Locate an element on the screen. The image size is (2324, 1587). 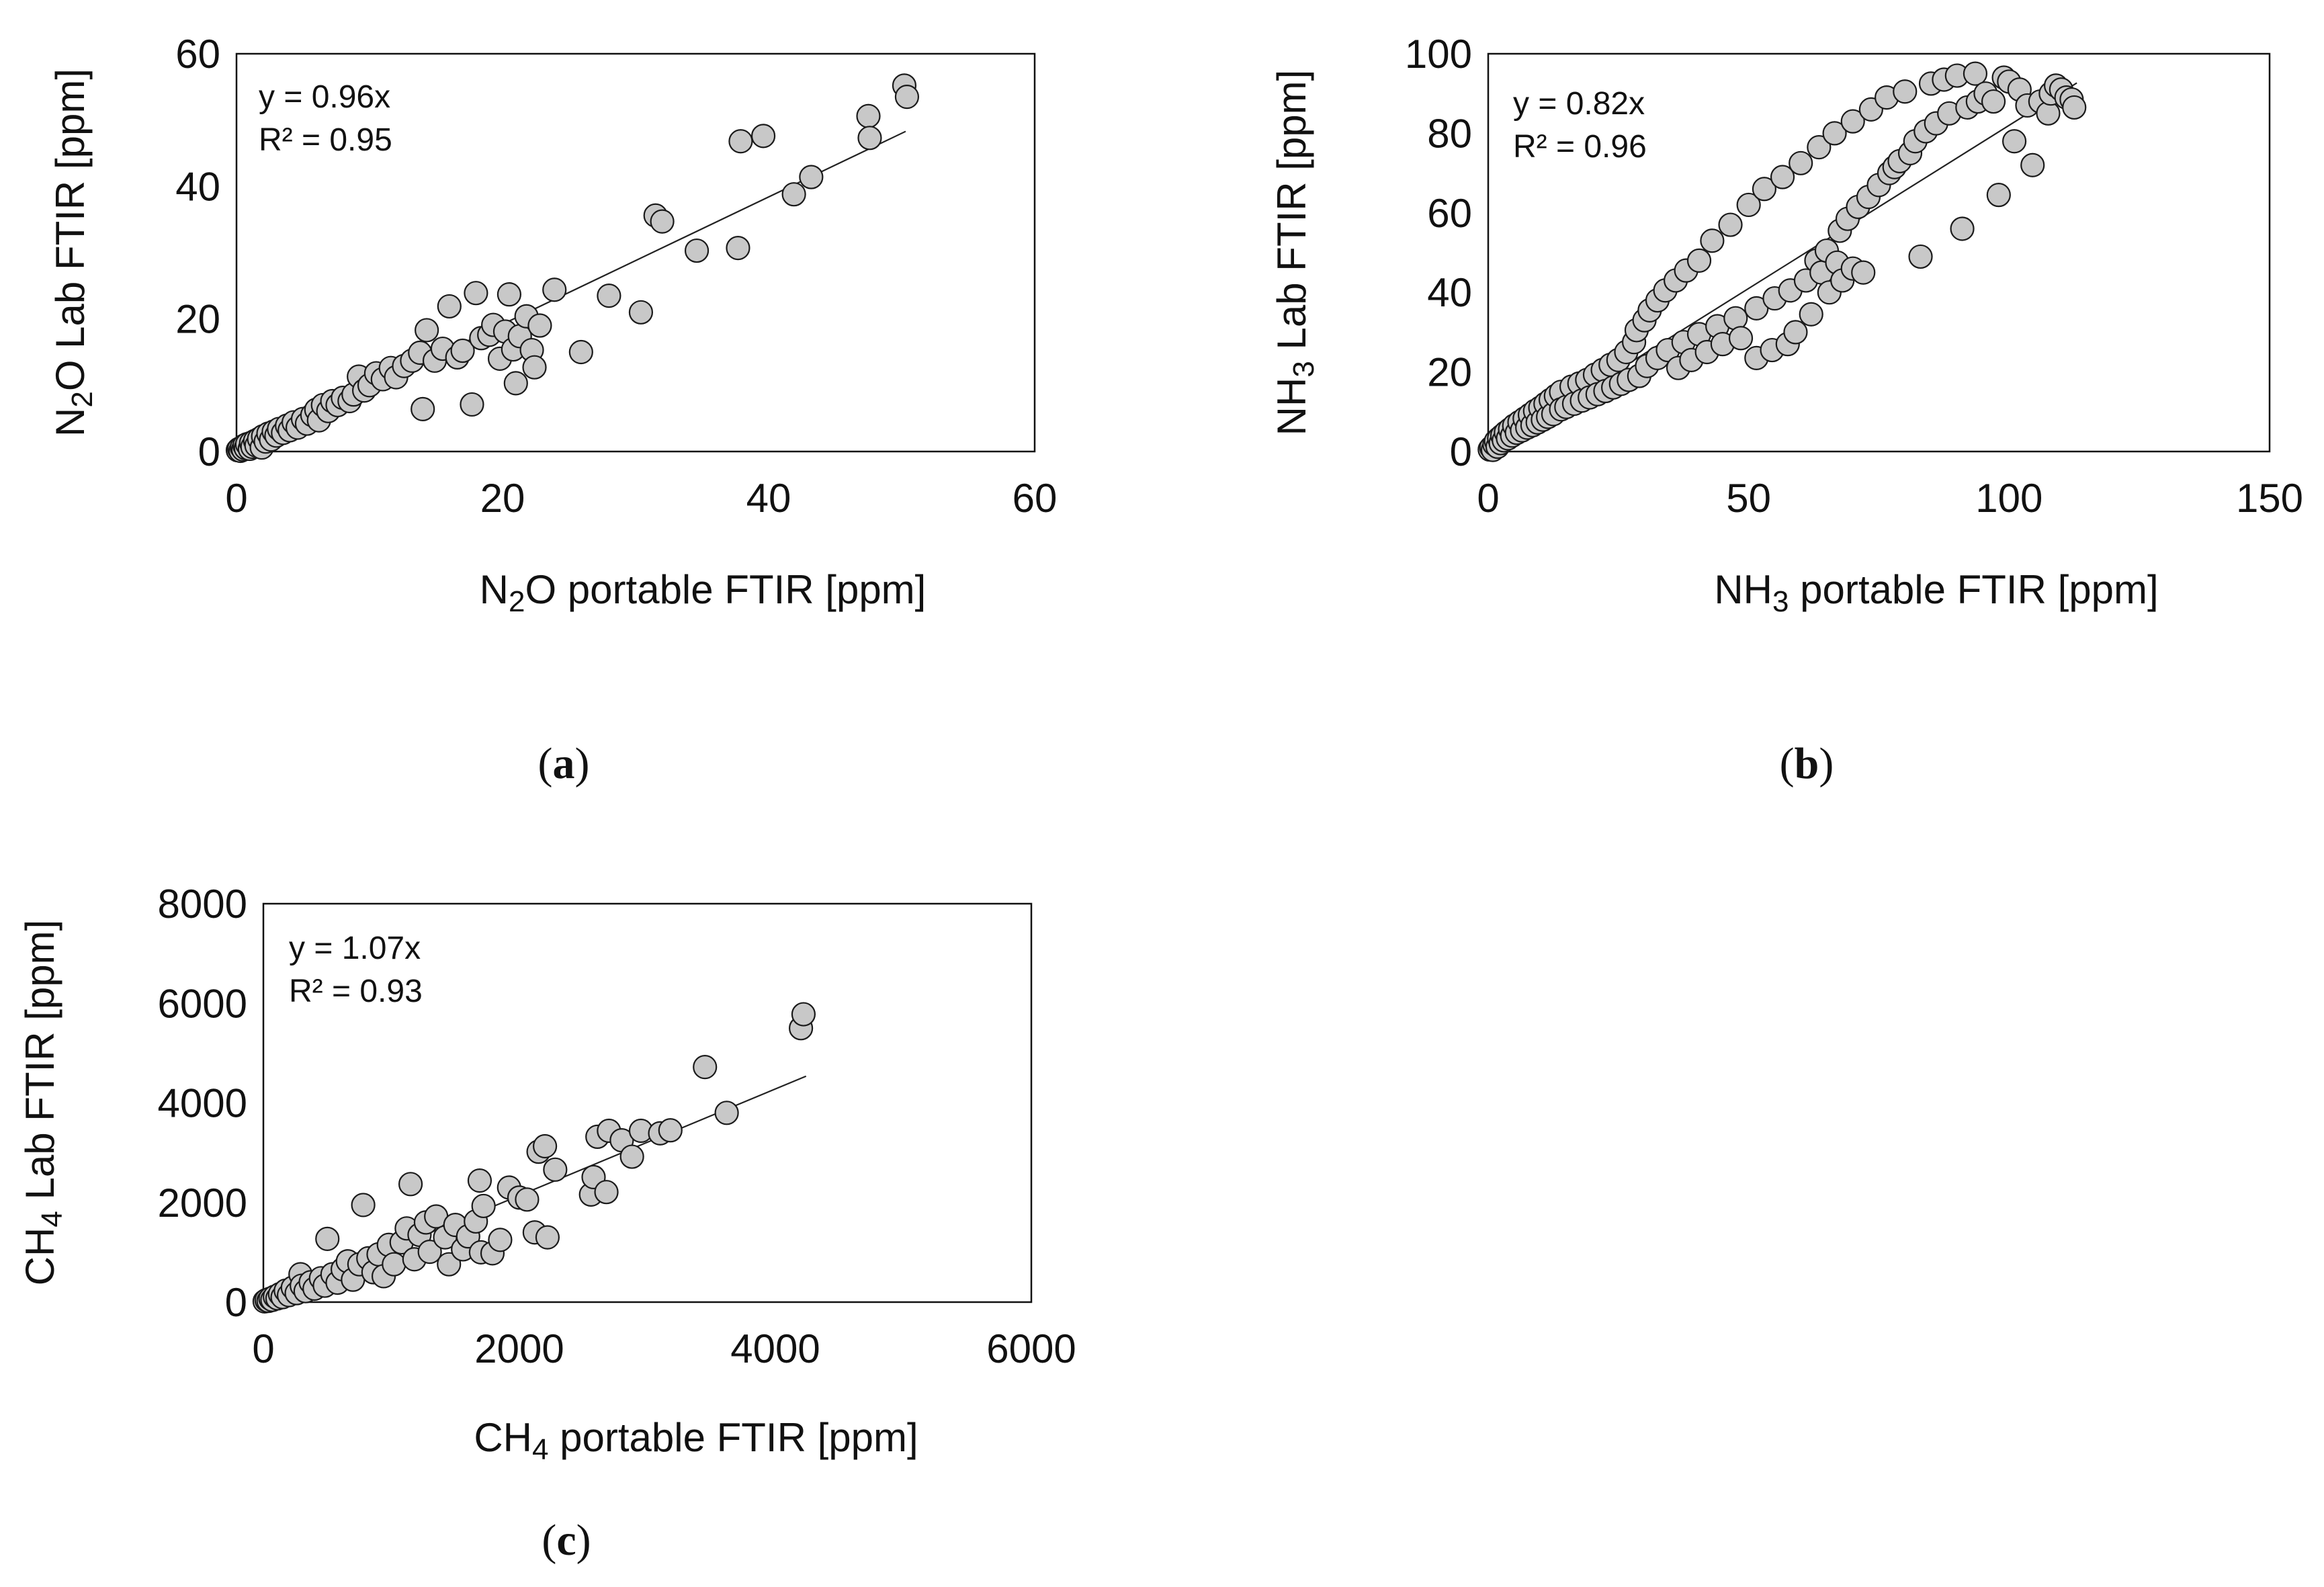
x-tick-label-a-1: 20 is located at coordinates (502, 498).